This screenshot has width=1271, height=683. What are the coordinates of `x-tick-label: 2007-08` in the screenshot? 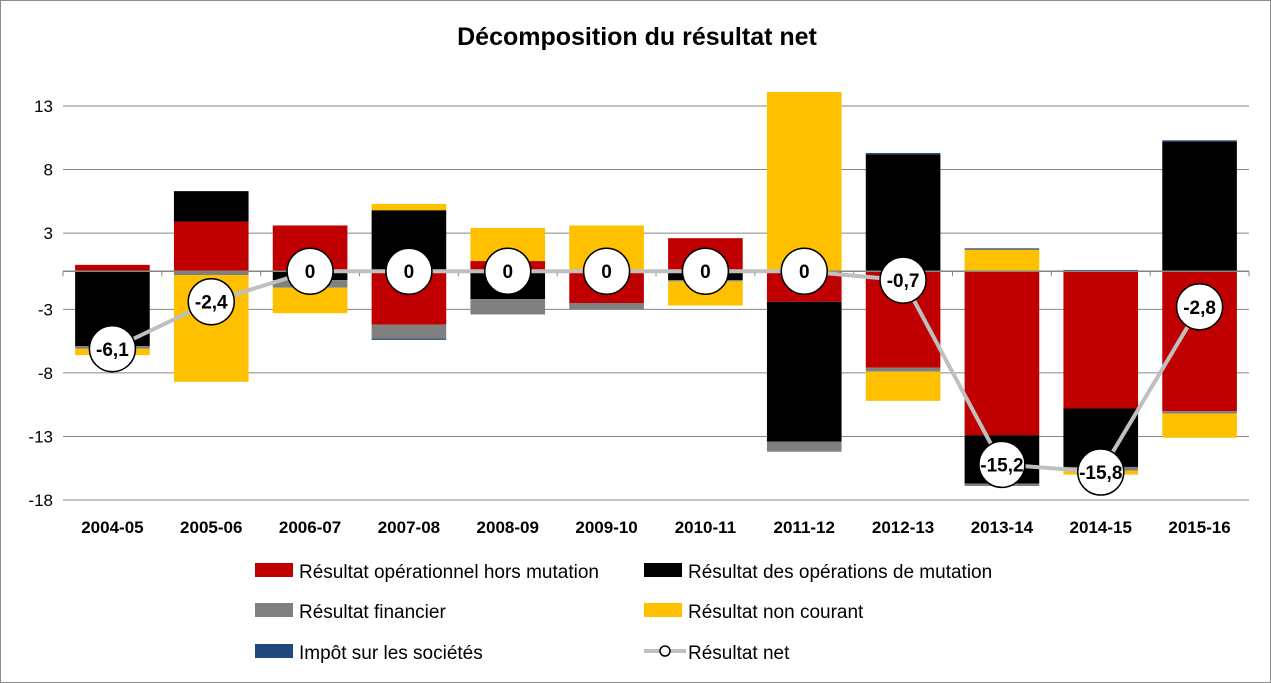 It's located at (409, 527).